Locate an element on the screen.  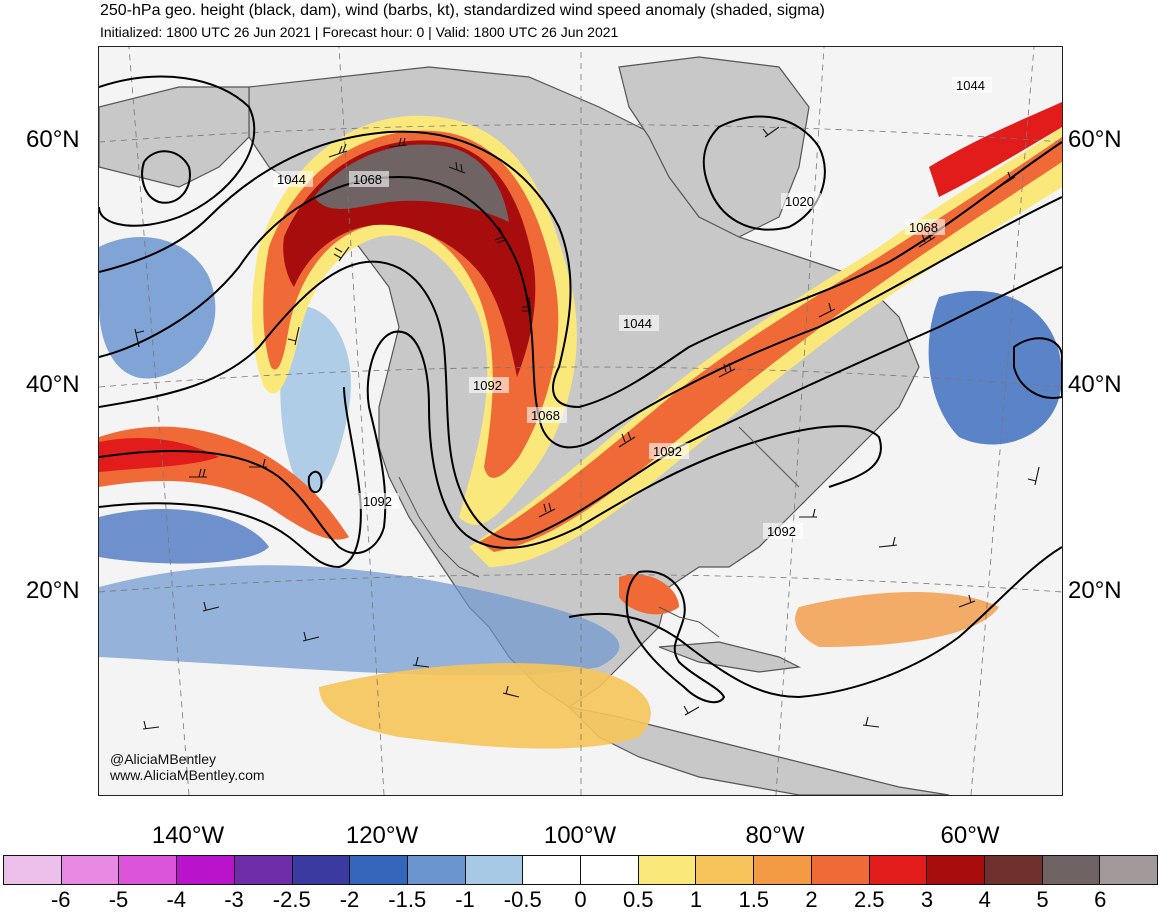
anomaly-yellow-tropics is located at coordinates (485, 706).